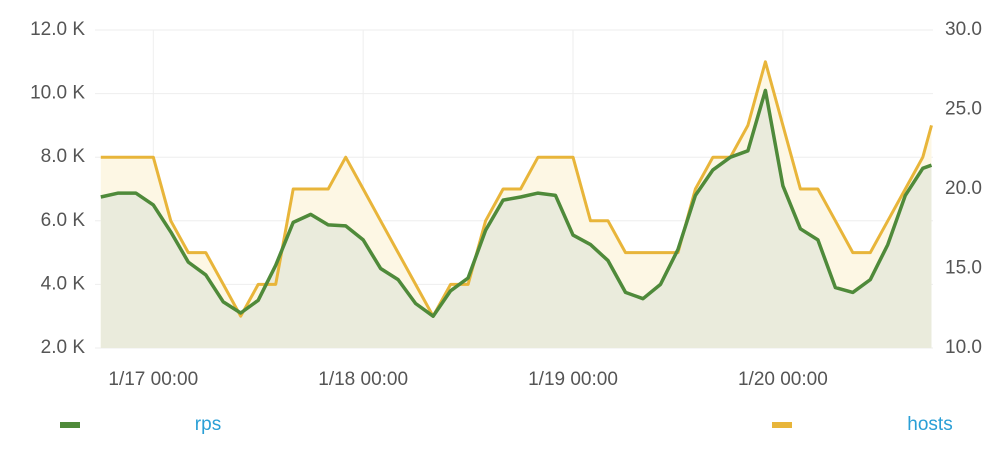  I want to click on y-tick-label: 6.0 K, so click(63, 220).